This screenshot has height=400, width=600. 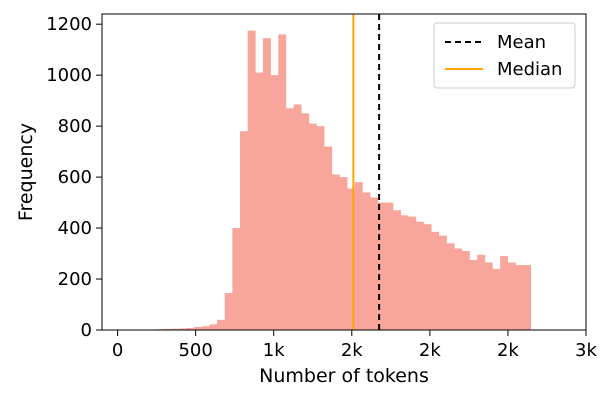 What do you see at coordinates (529, 69) in the screenshot?
I see `legend-median-label: Median` at bounding box center [529, 69].